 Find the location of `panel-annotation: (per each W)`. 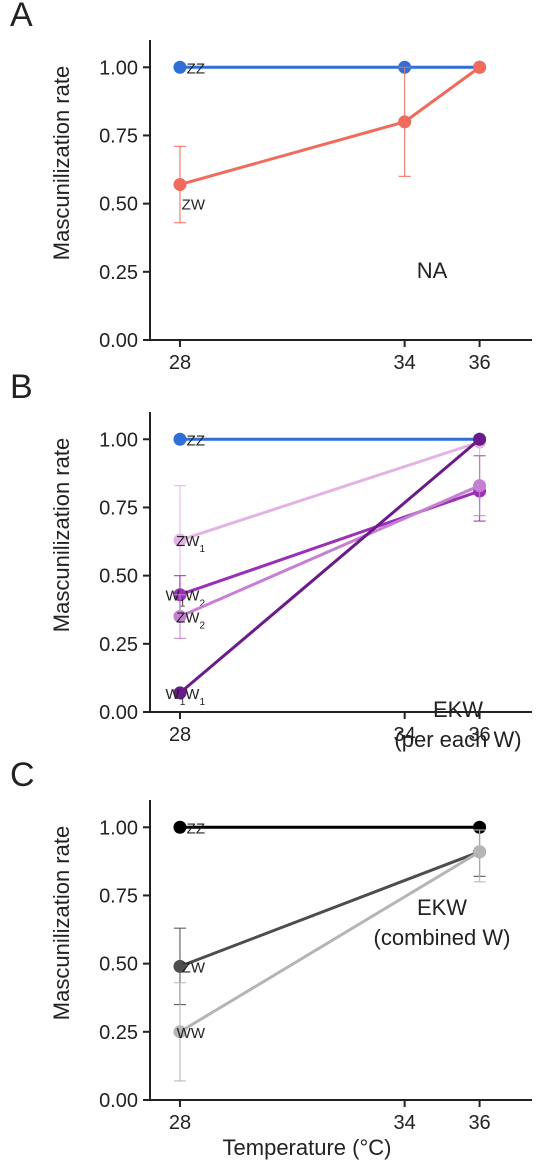

panel-annotation: (per each W) is located at coordinates (457, 739).